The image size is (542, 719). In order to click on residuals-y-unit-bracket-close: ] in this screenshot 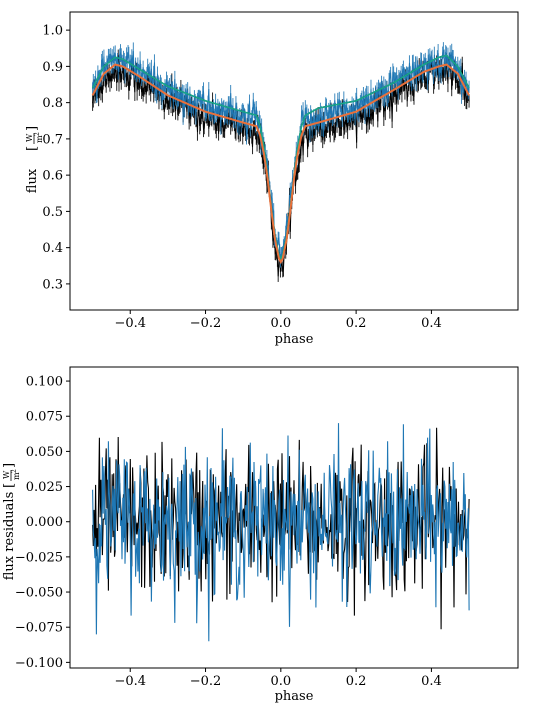, I will do `click(9, 465)`.